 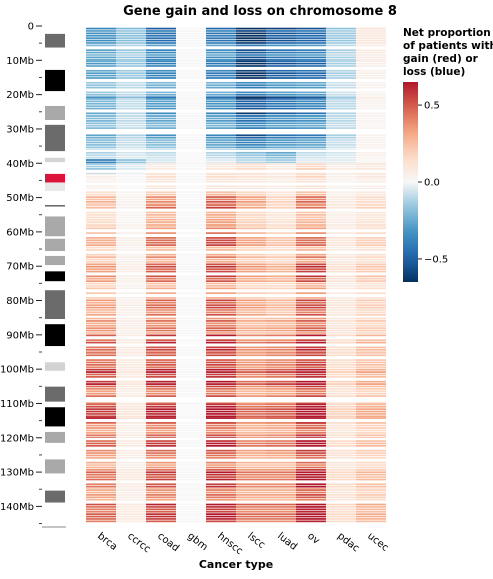 What do you see at coordinates (348, 543) in the screenshot?
I see `x-tick-label: pdac` at bounding box center [348, 543].